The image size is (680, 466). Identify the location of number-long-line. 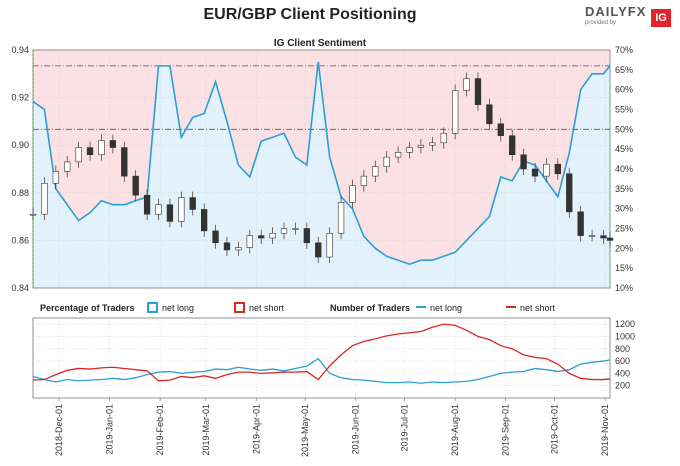
(321, 370).